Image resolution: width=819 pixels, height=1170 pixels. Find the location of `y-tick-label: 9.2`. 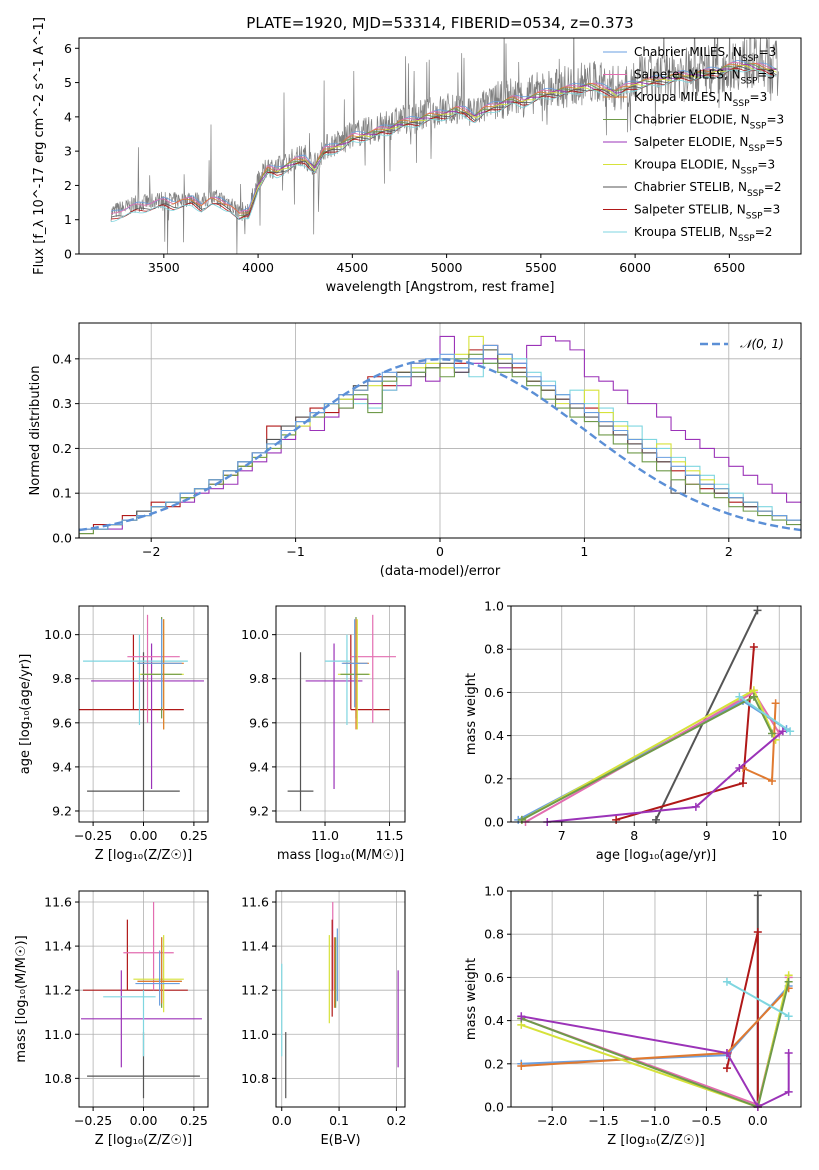

y-tick-label: 9.2 is located at coordinates (62, 810).